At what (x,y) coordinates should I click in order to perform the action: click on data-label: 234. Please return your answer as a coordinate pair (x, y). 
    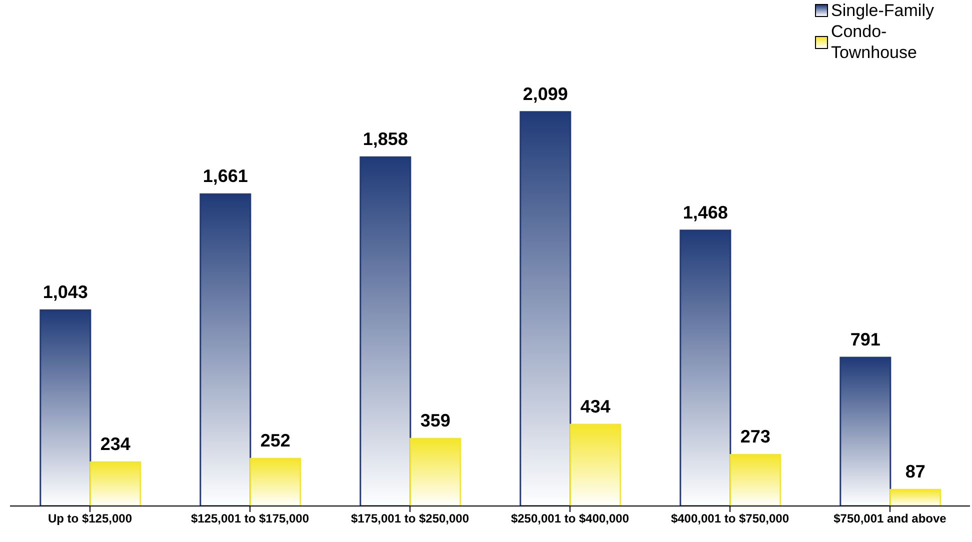
    Looking at the image, I should click on (115, 444).